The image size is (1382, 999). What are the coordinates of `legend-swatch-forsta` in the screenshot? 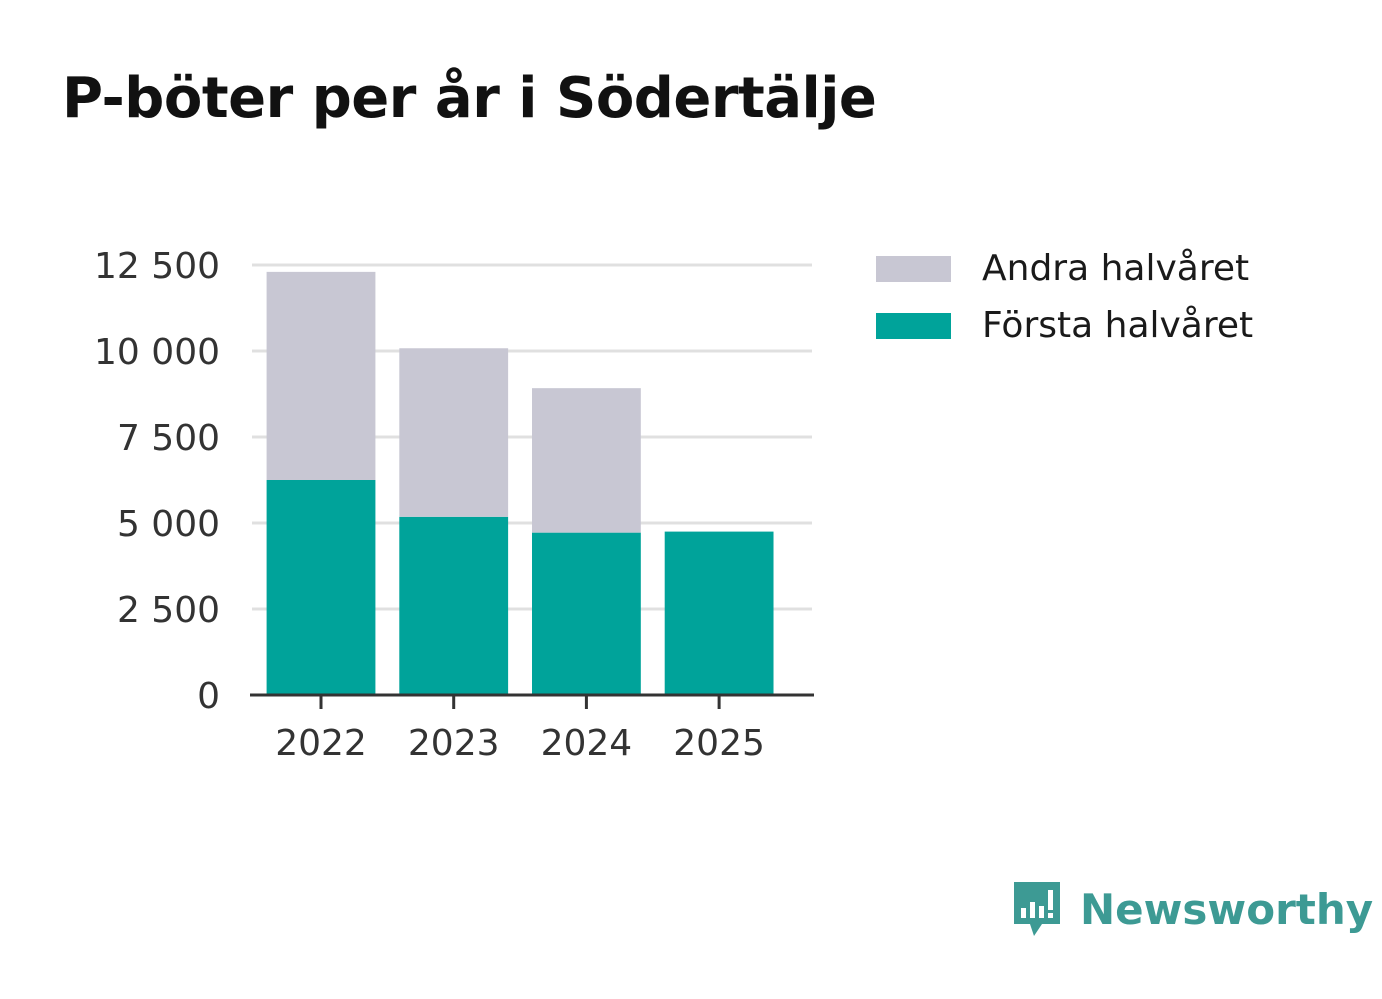 It's located at (913, 325).